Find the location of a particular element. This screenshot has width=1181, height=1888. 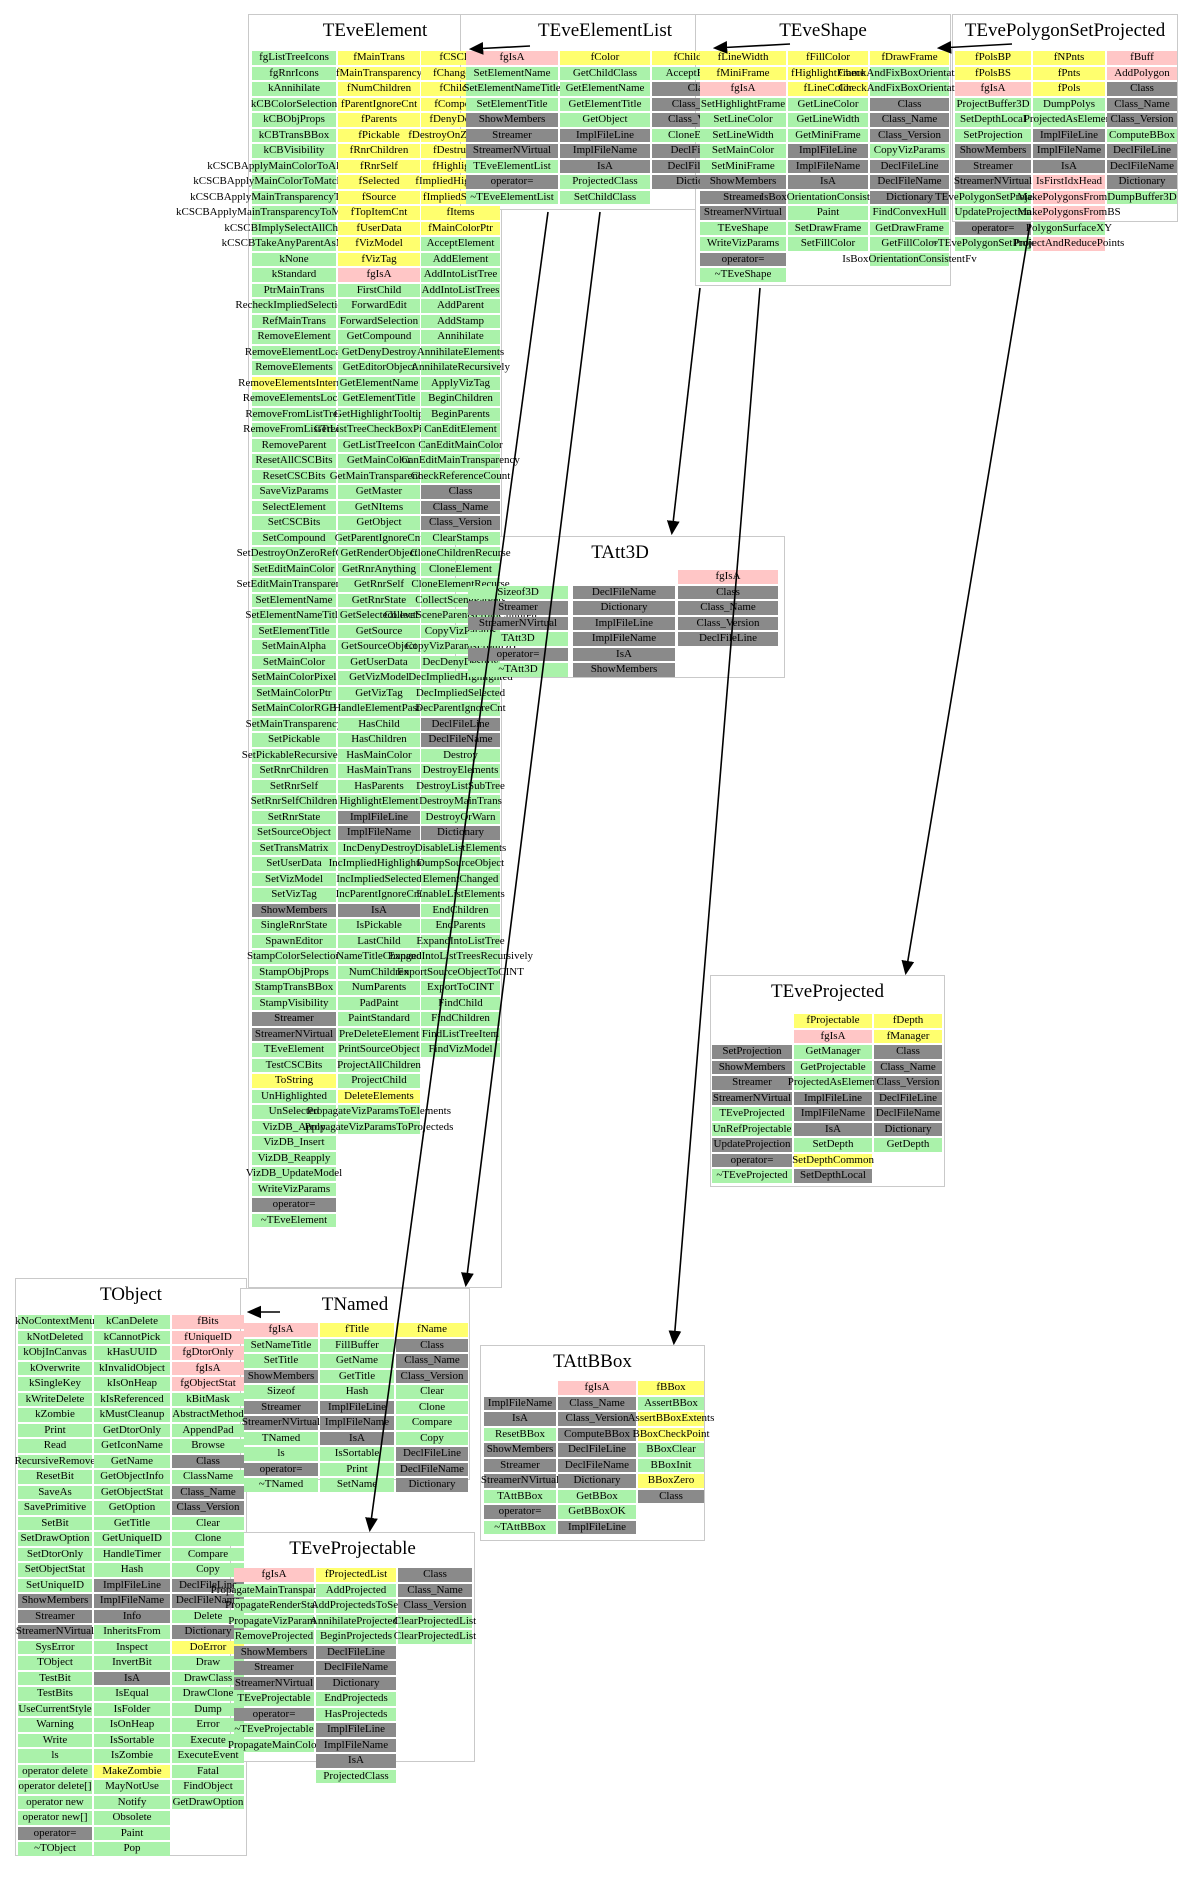

member-TEvePolygonSetProjected-fPnts: fPnts is located at coordinates (1069, 73).